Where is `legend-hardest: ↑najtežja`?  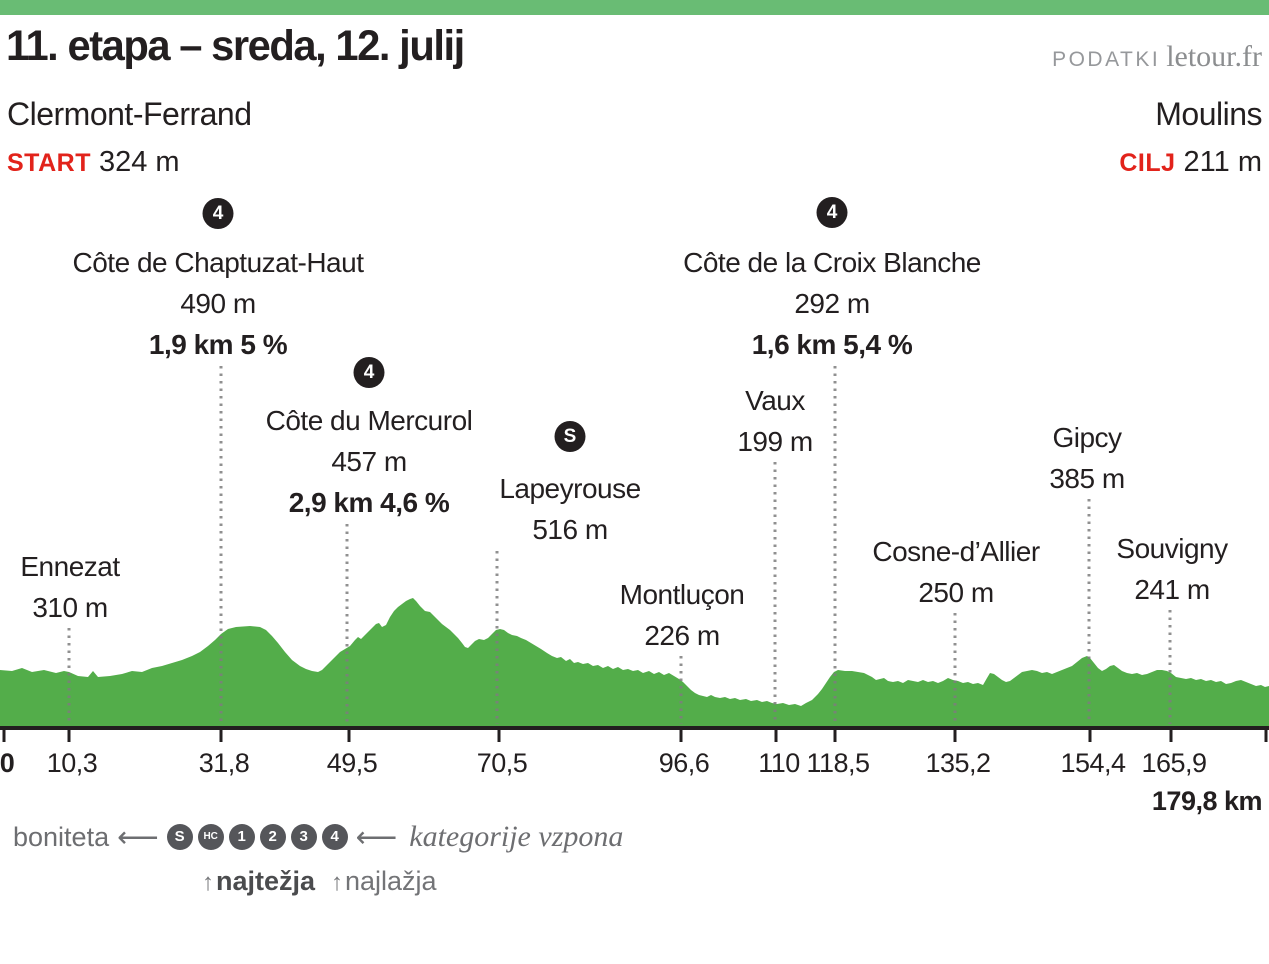 legend-hardest: ↑najtežja is located at coordinates (258, 881).